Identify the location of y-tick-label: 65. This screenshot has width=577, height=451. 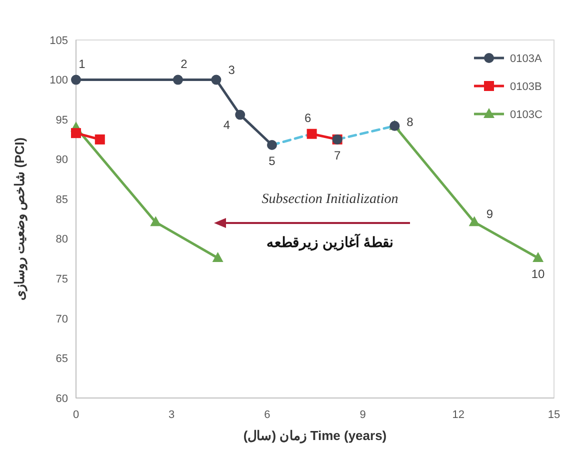
(62, 359).